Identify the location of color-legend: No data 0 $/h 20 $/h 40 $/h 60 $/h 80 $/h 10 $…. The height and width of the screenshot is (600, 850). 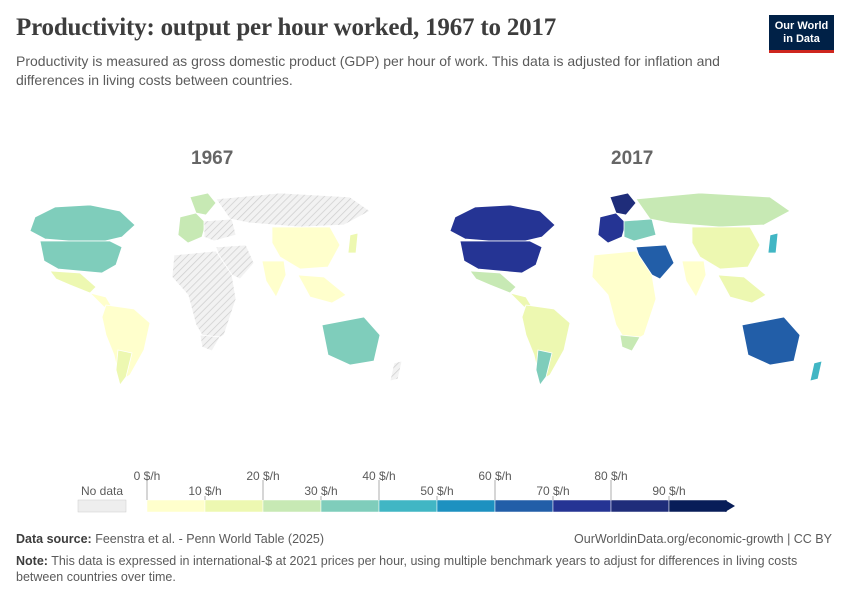
(406, 491).